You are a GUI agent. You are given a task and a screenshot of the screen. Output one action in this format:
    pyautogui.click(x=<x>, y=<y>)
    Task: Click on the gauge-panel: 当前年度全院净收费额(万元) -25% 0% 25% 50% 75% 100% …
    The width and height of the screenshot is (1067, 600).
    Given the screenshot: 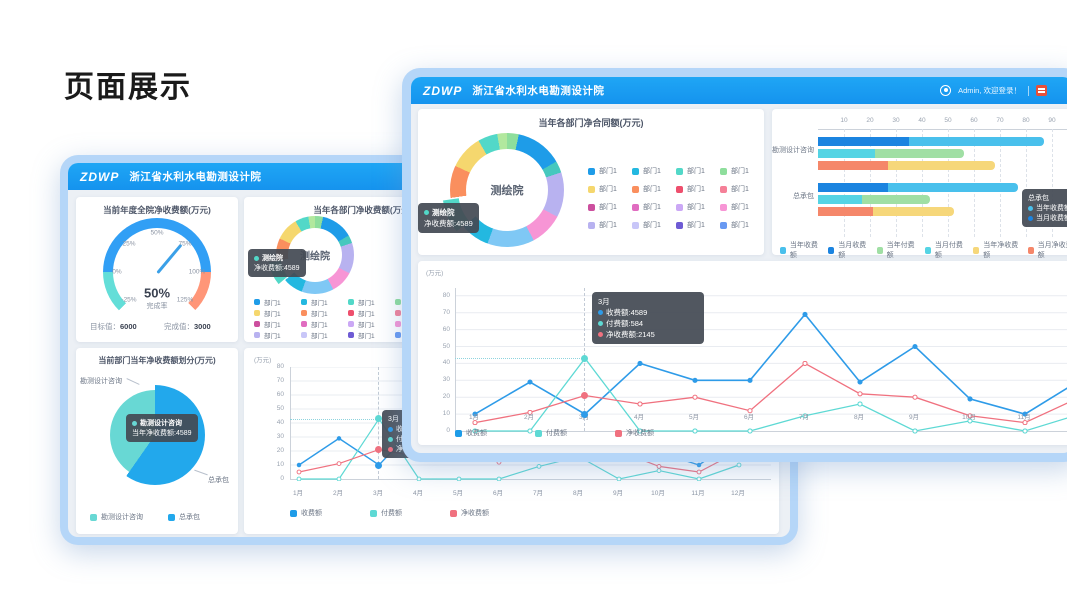 What is the action you would take?
    pyautogui.click(x=157, y=269)
    